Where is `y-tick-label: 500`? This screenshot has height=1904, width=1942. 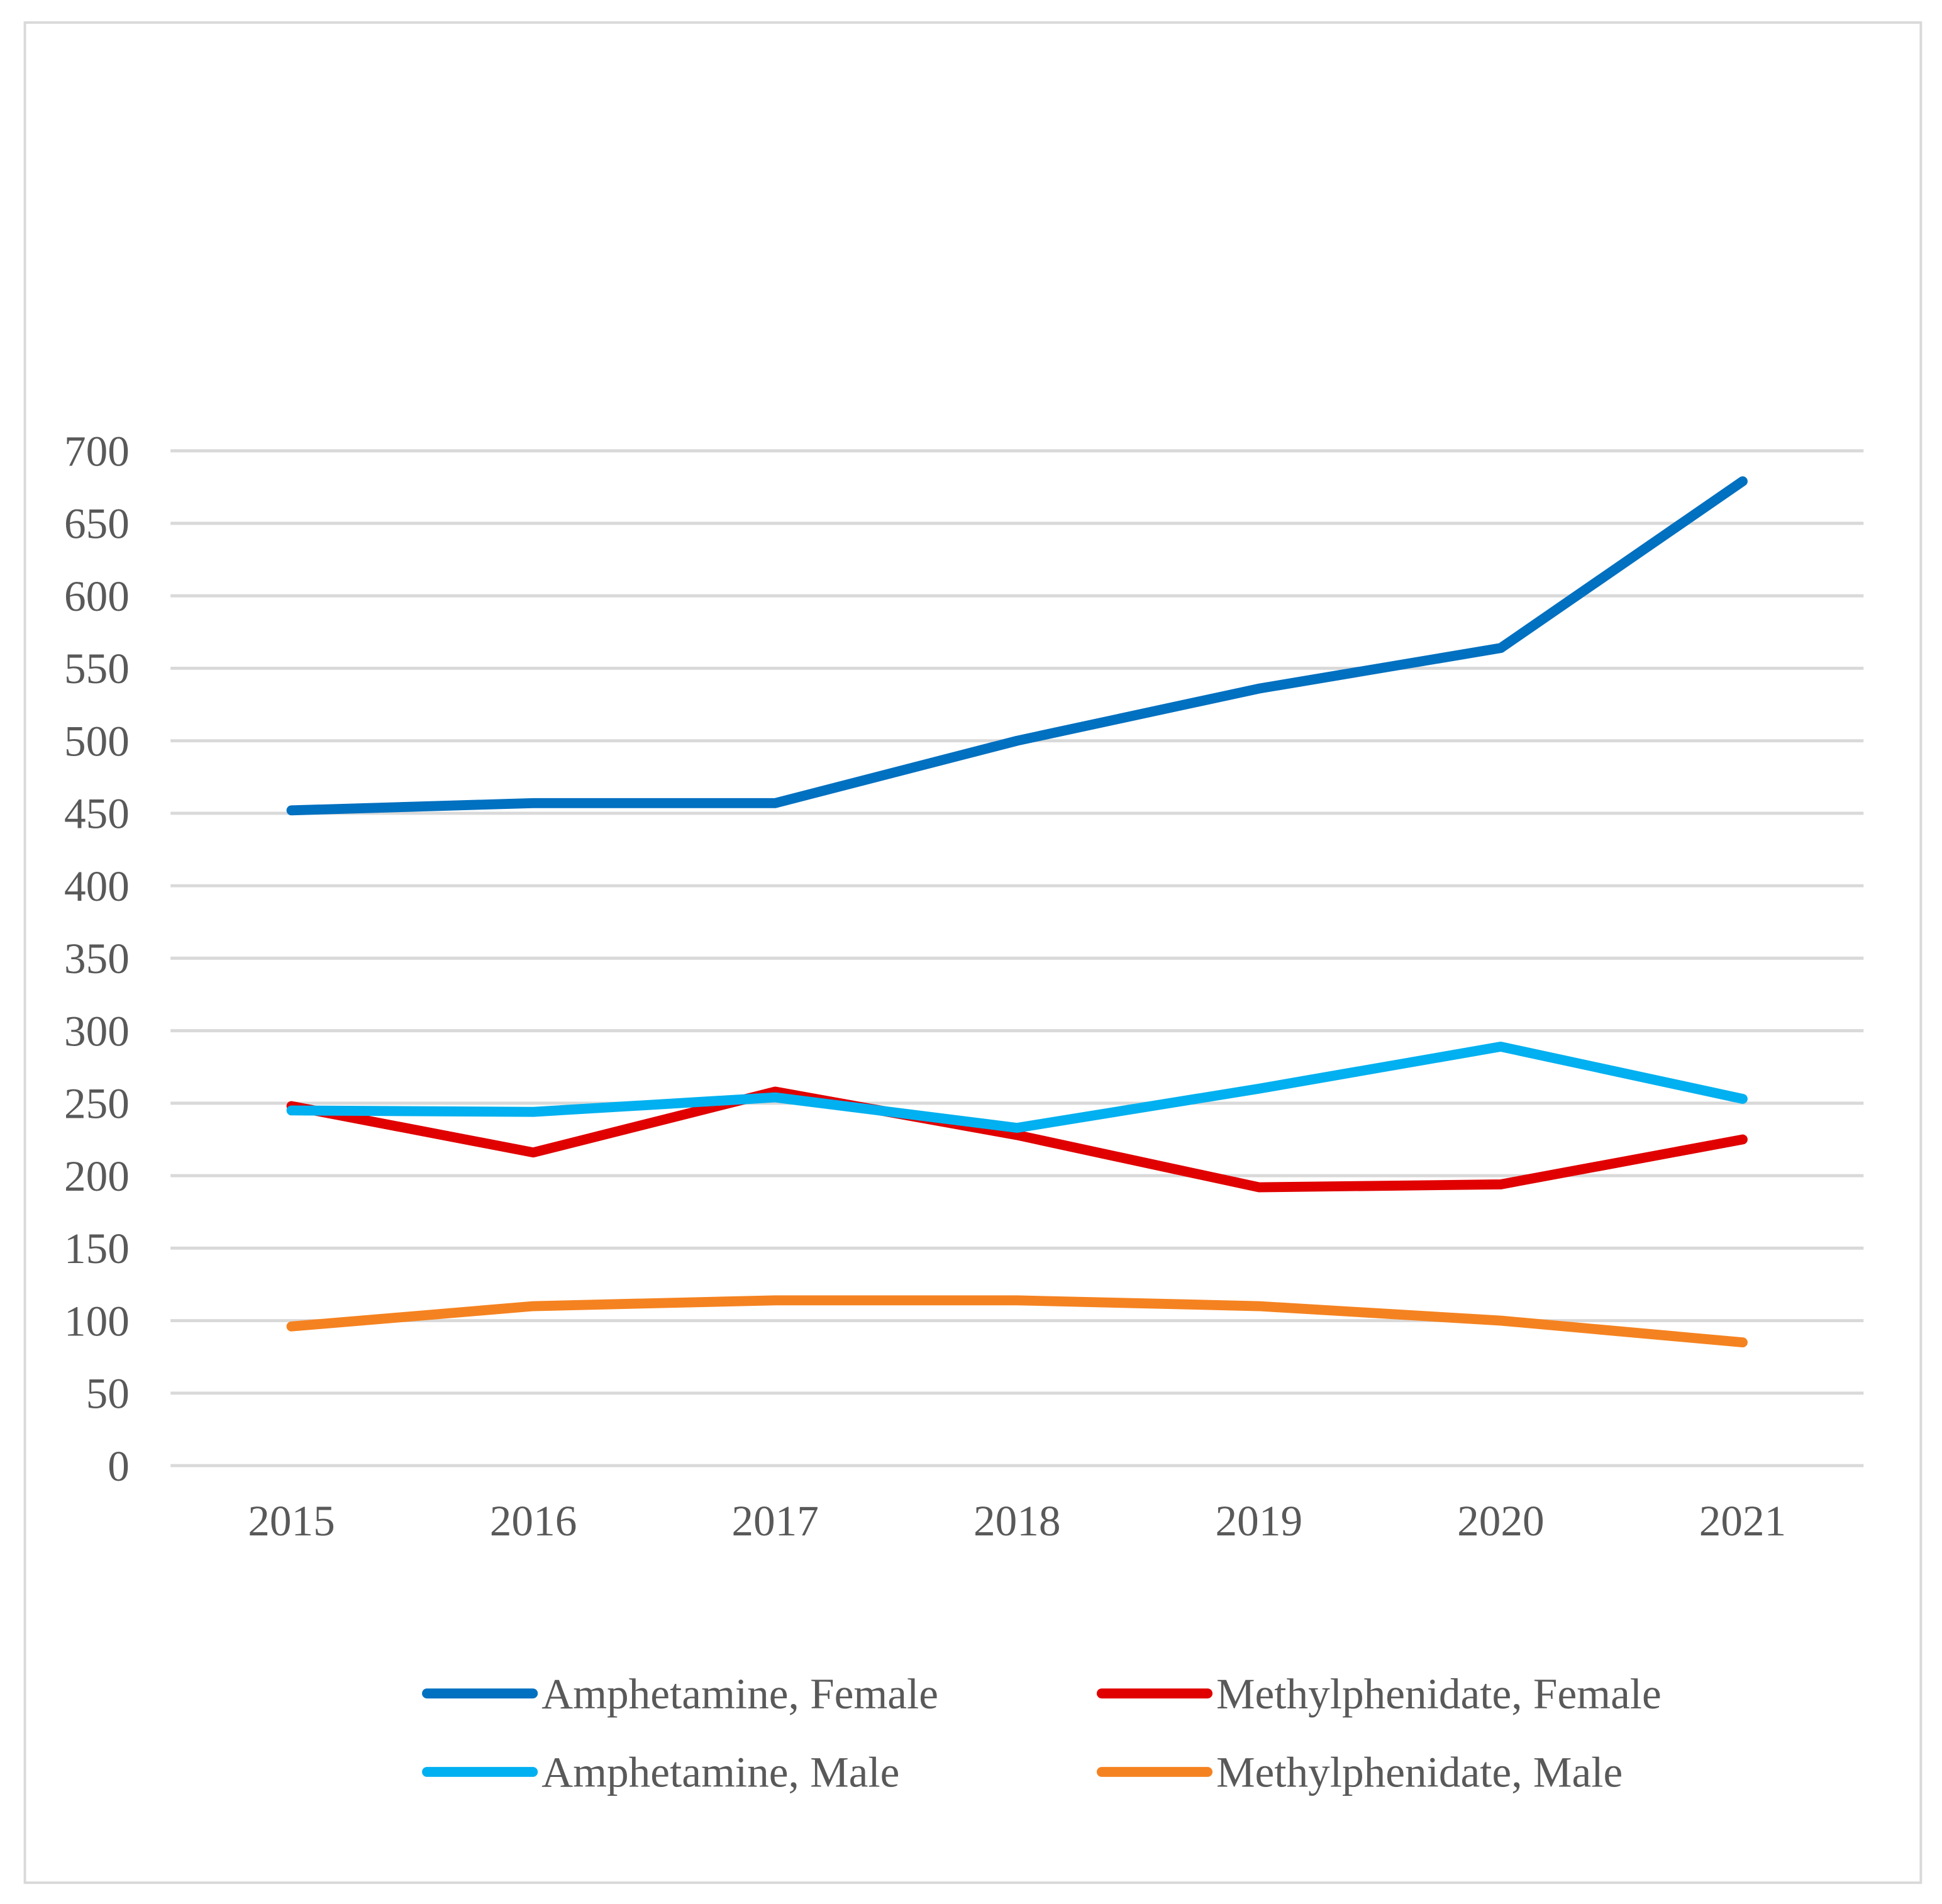 y-tick-label: 500 is located at coordinates (97, 740).